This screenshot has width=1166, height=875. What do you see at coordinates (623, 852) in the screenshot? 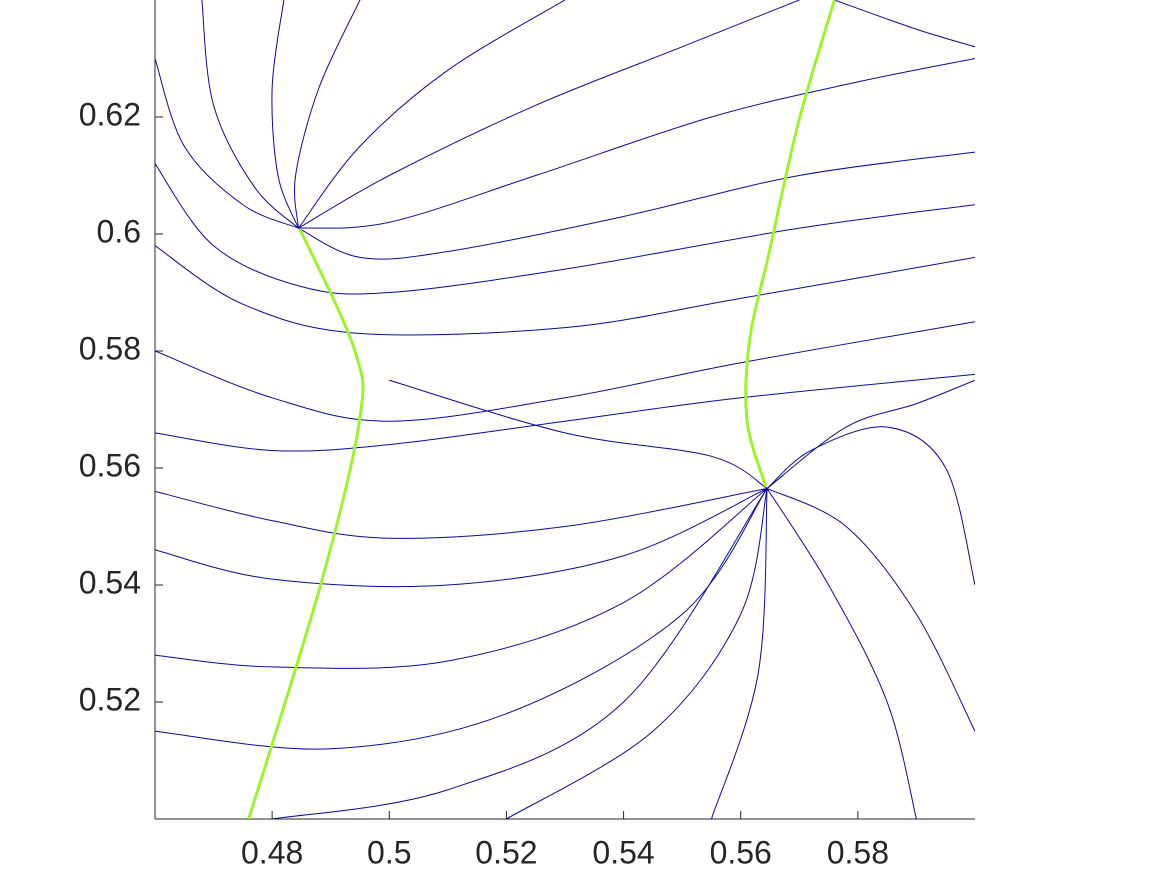
I see `x-tick-label: 0.54` at bounding box center [623, 852].